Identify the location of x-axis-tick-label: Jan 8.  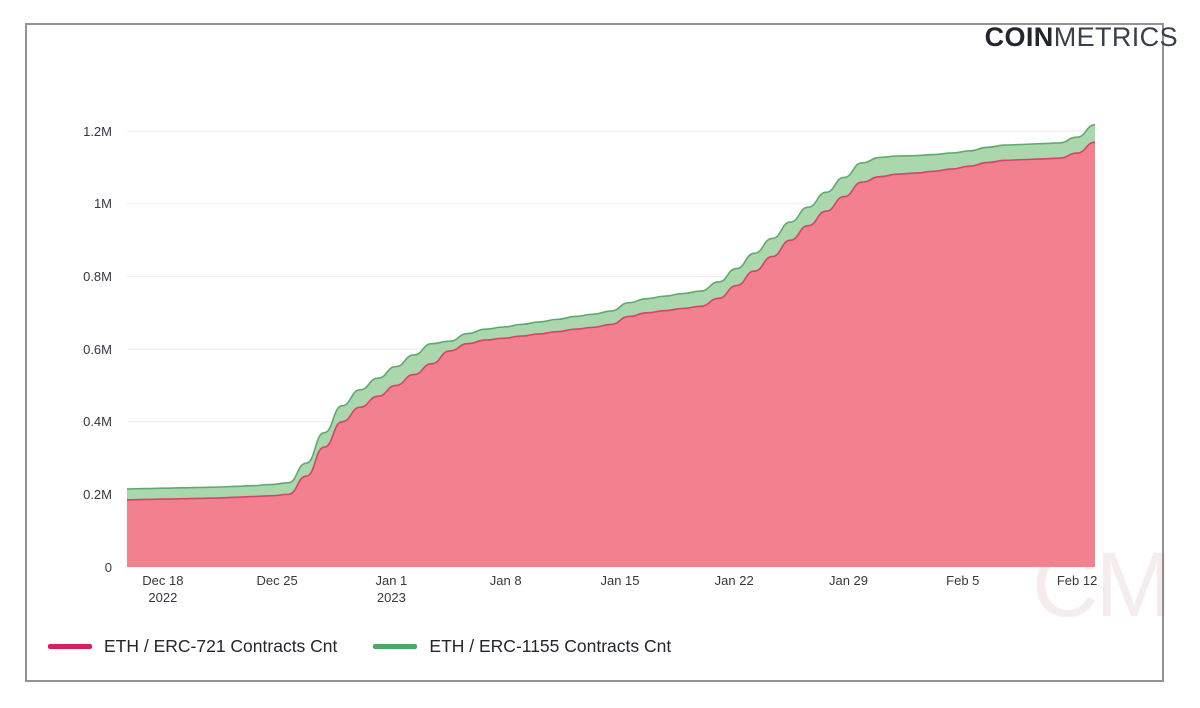
(506, 580).